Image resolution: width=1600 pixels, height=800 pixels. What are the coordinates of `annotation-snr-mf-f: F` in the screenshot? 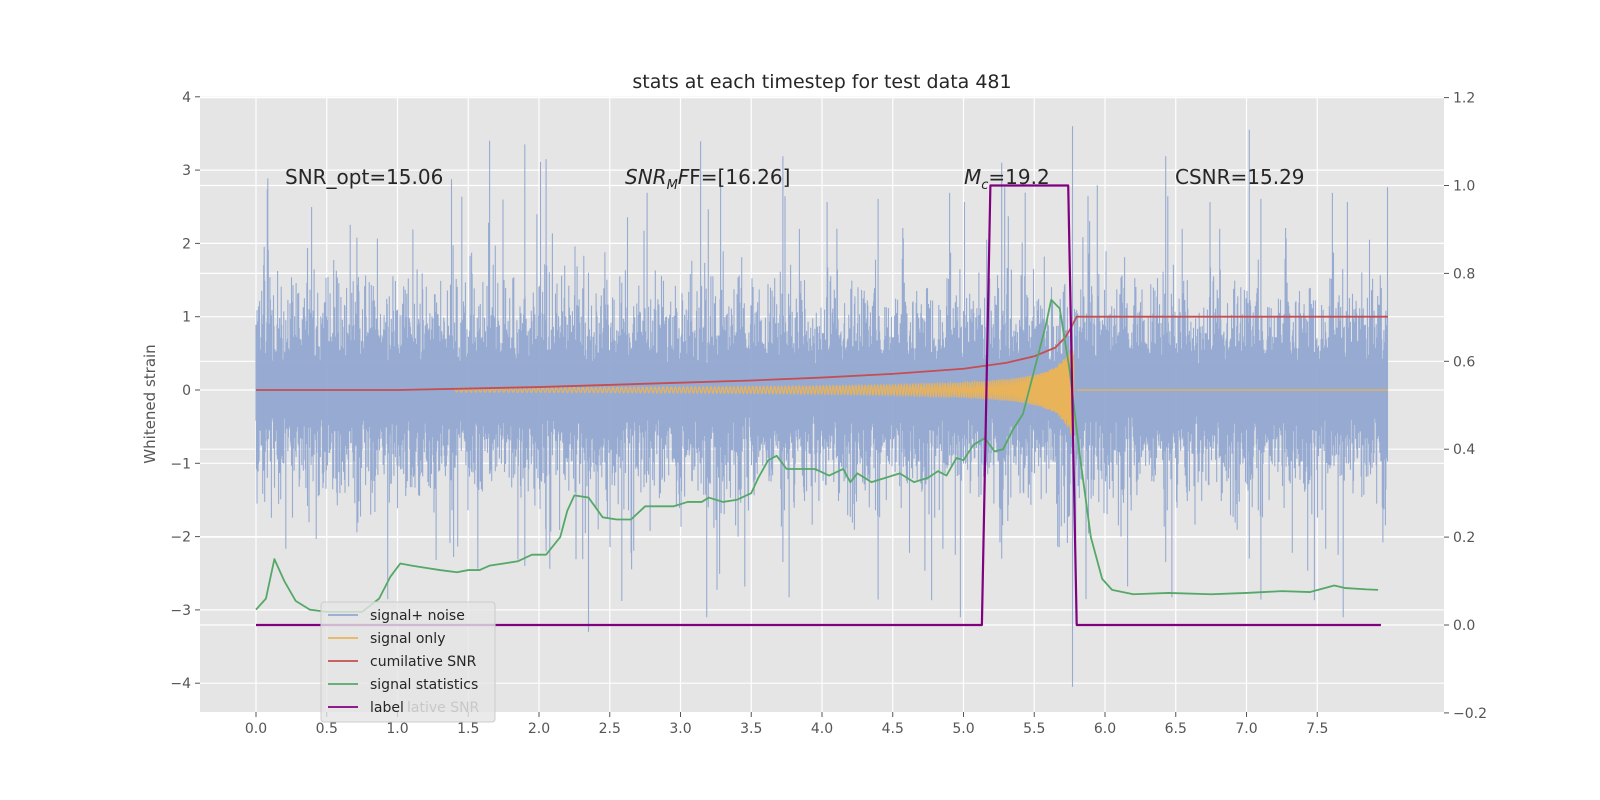 It's located at (684, 177).